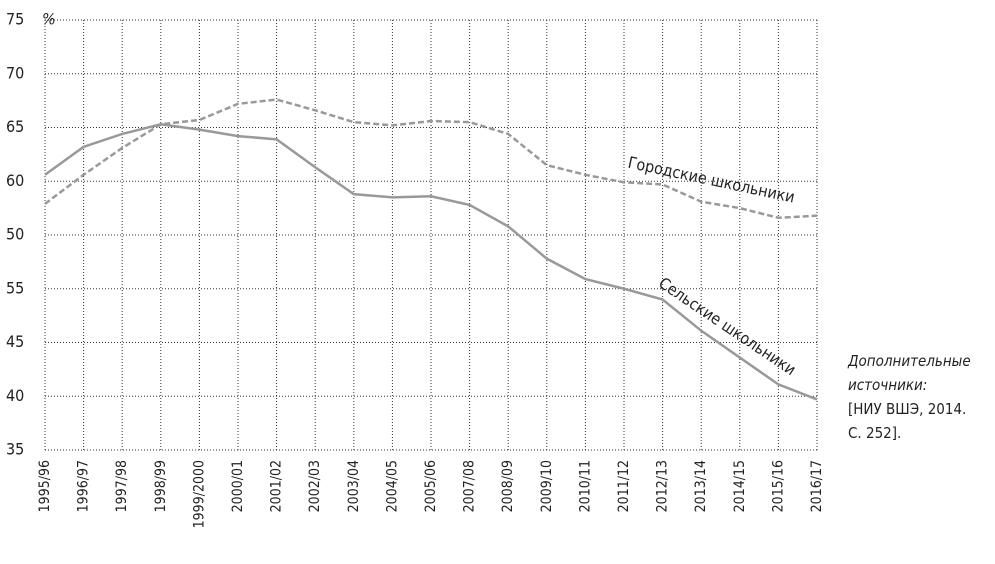 The image size is (995, 564). Describe the element at coordinates (122, 486) in the screenshot. I see `x-tick-label: 1997/98` at that location.